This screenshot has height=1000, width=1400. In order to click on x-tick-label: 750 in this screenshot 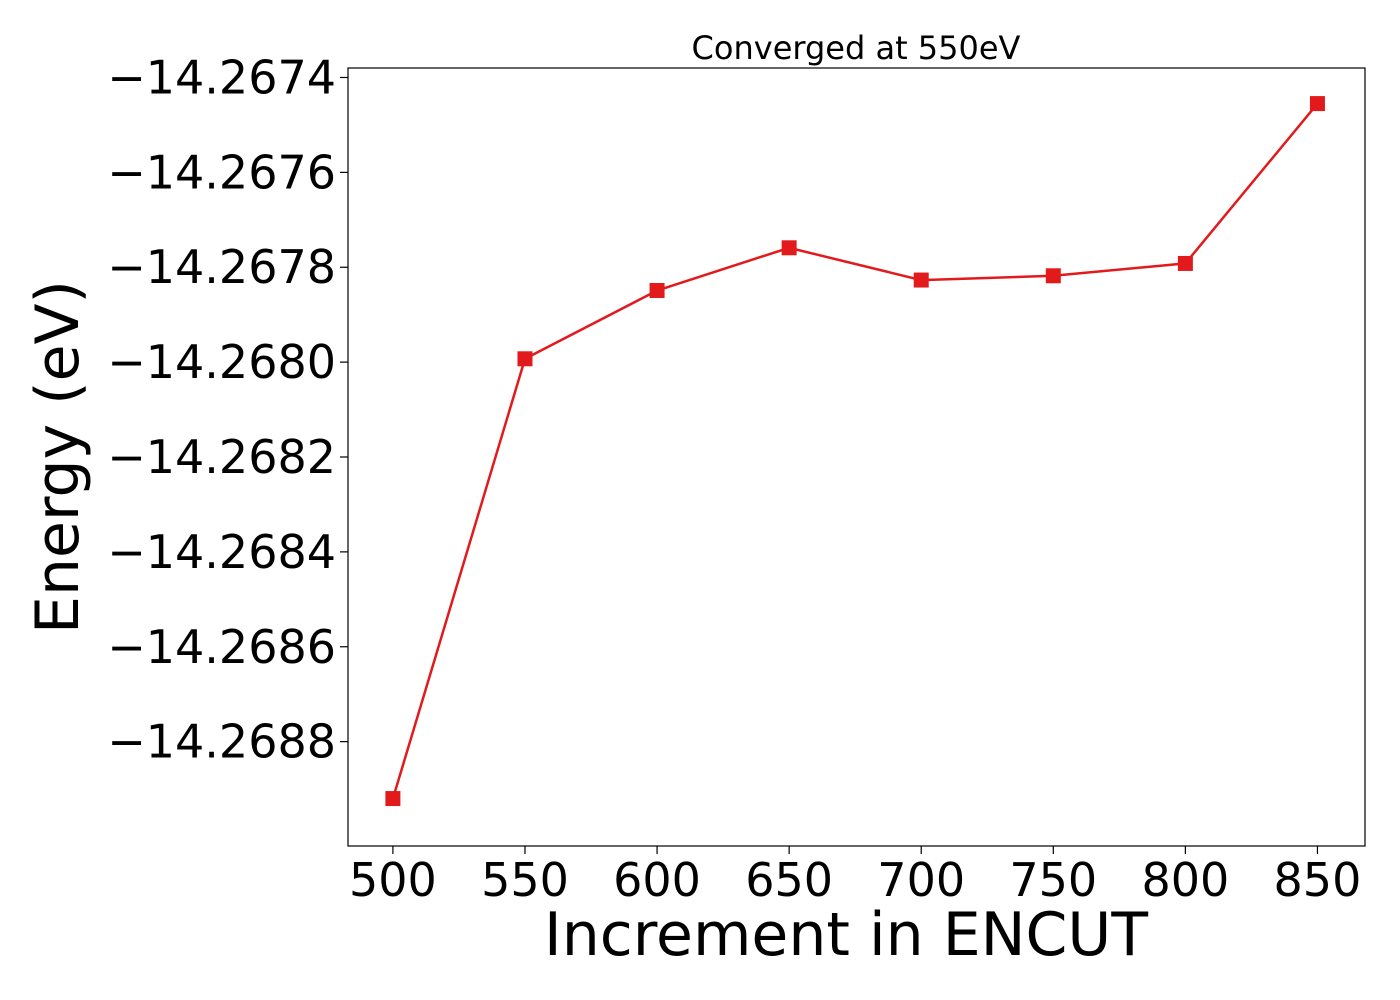, I will do `click(1053, 880)`.